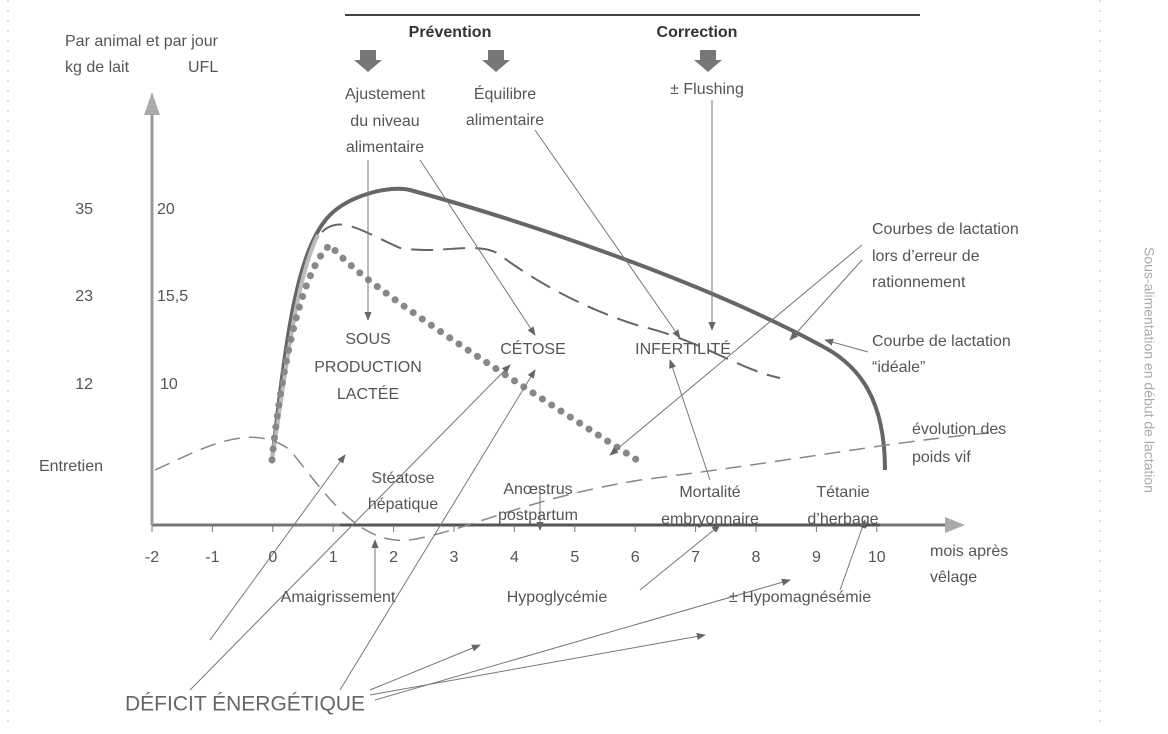  Describe the element at coordinates (172, 296) in the screenshot. I see `y-tick-label: 15,5` at that location.